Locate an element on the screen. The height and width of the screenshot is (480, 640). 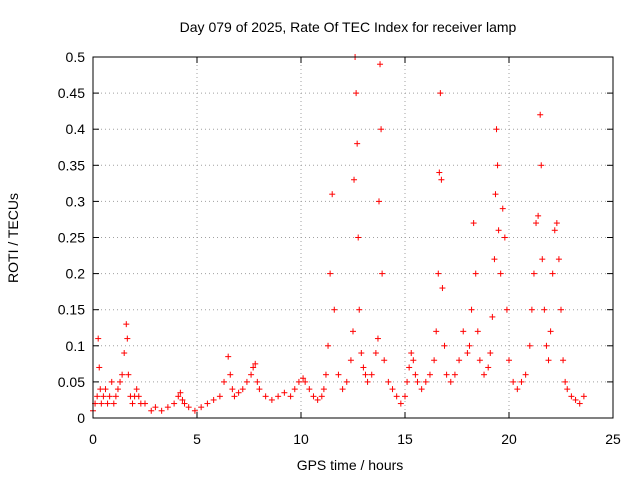
y-tick-label: 0.2 is located at coordinates (76, 274).